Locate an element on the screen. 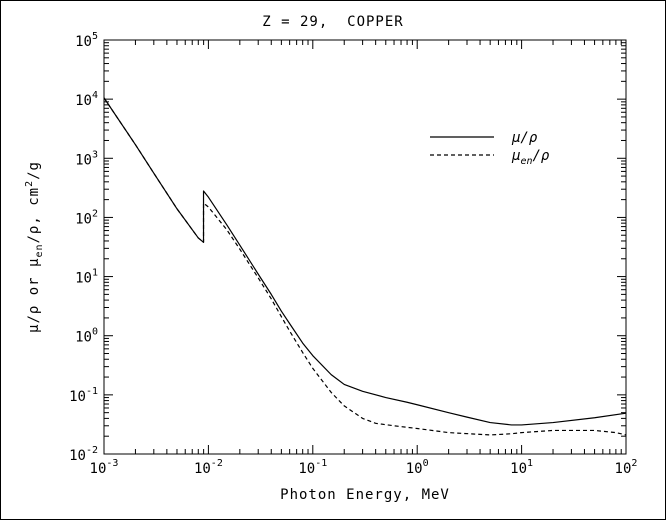  y-tick-label-1: 10⁻¹ is located at coordinates (83, 395).